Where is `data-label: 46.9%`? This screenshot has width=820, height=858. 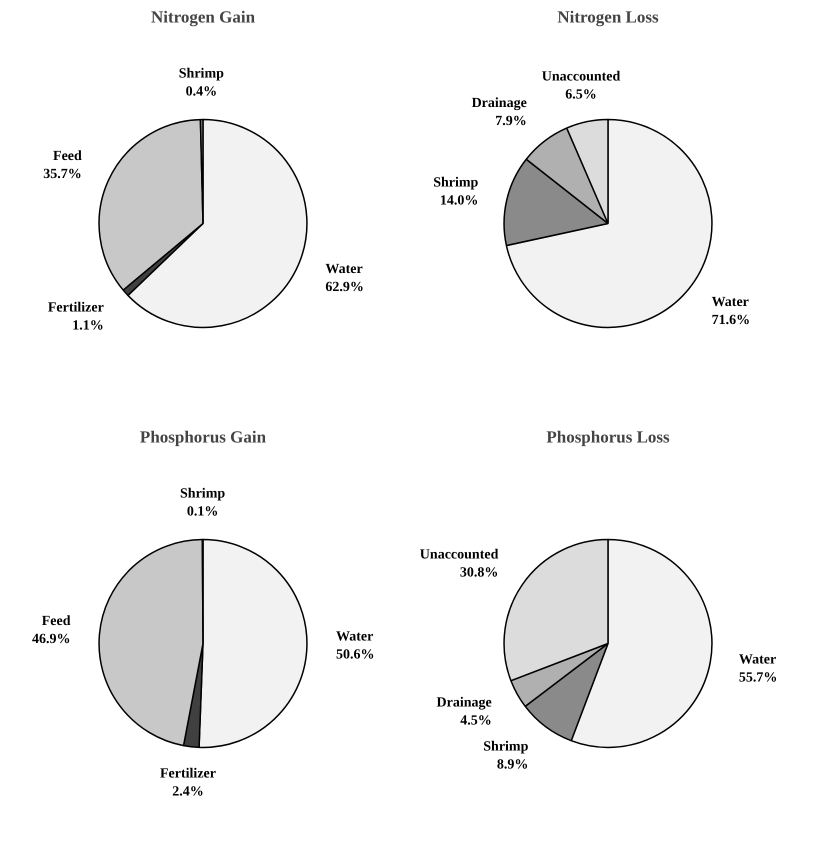 data-label: 46.9% is located at coordinates (51, 640).